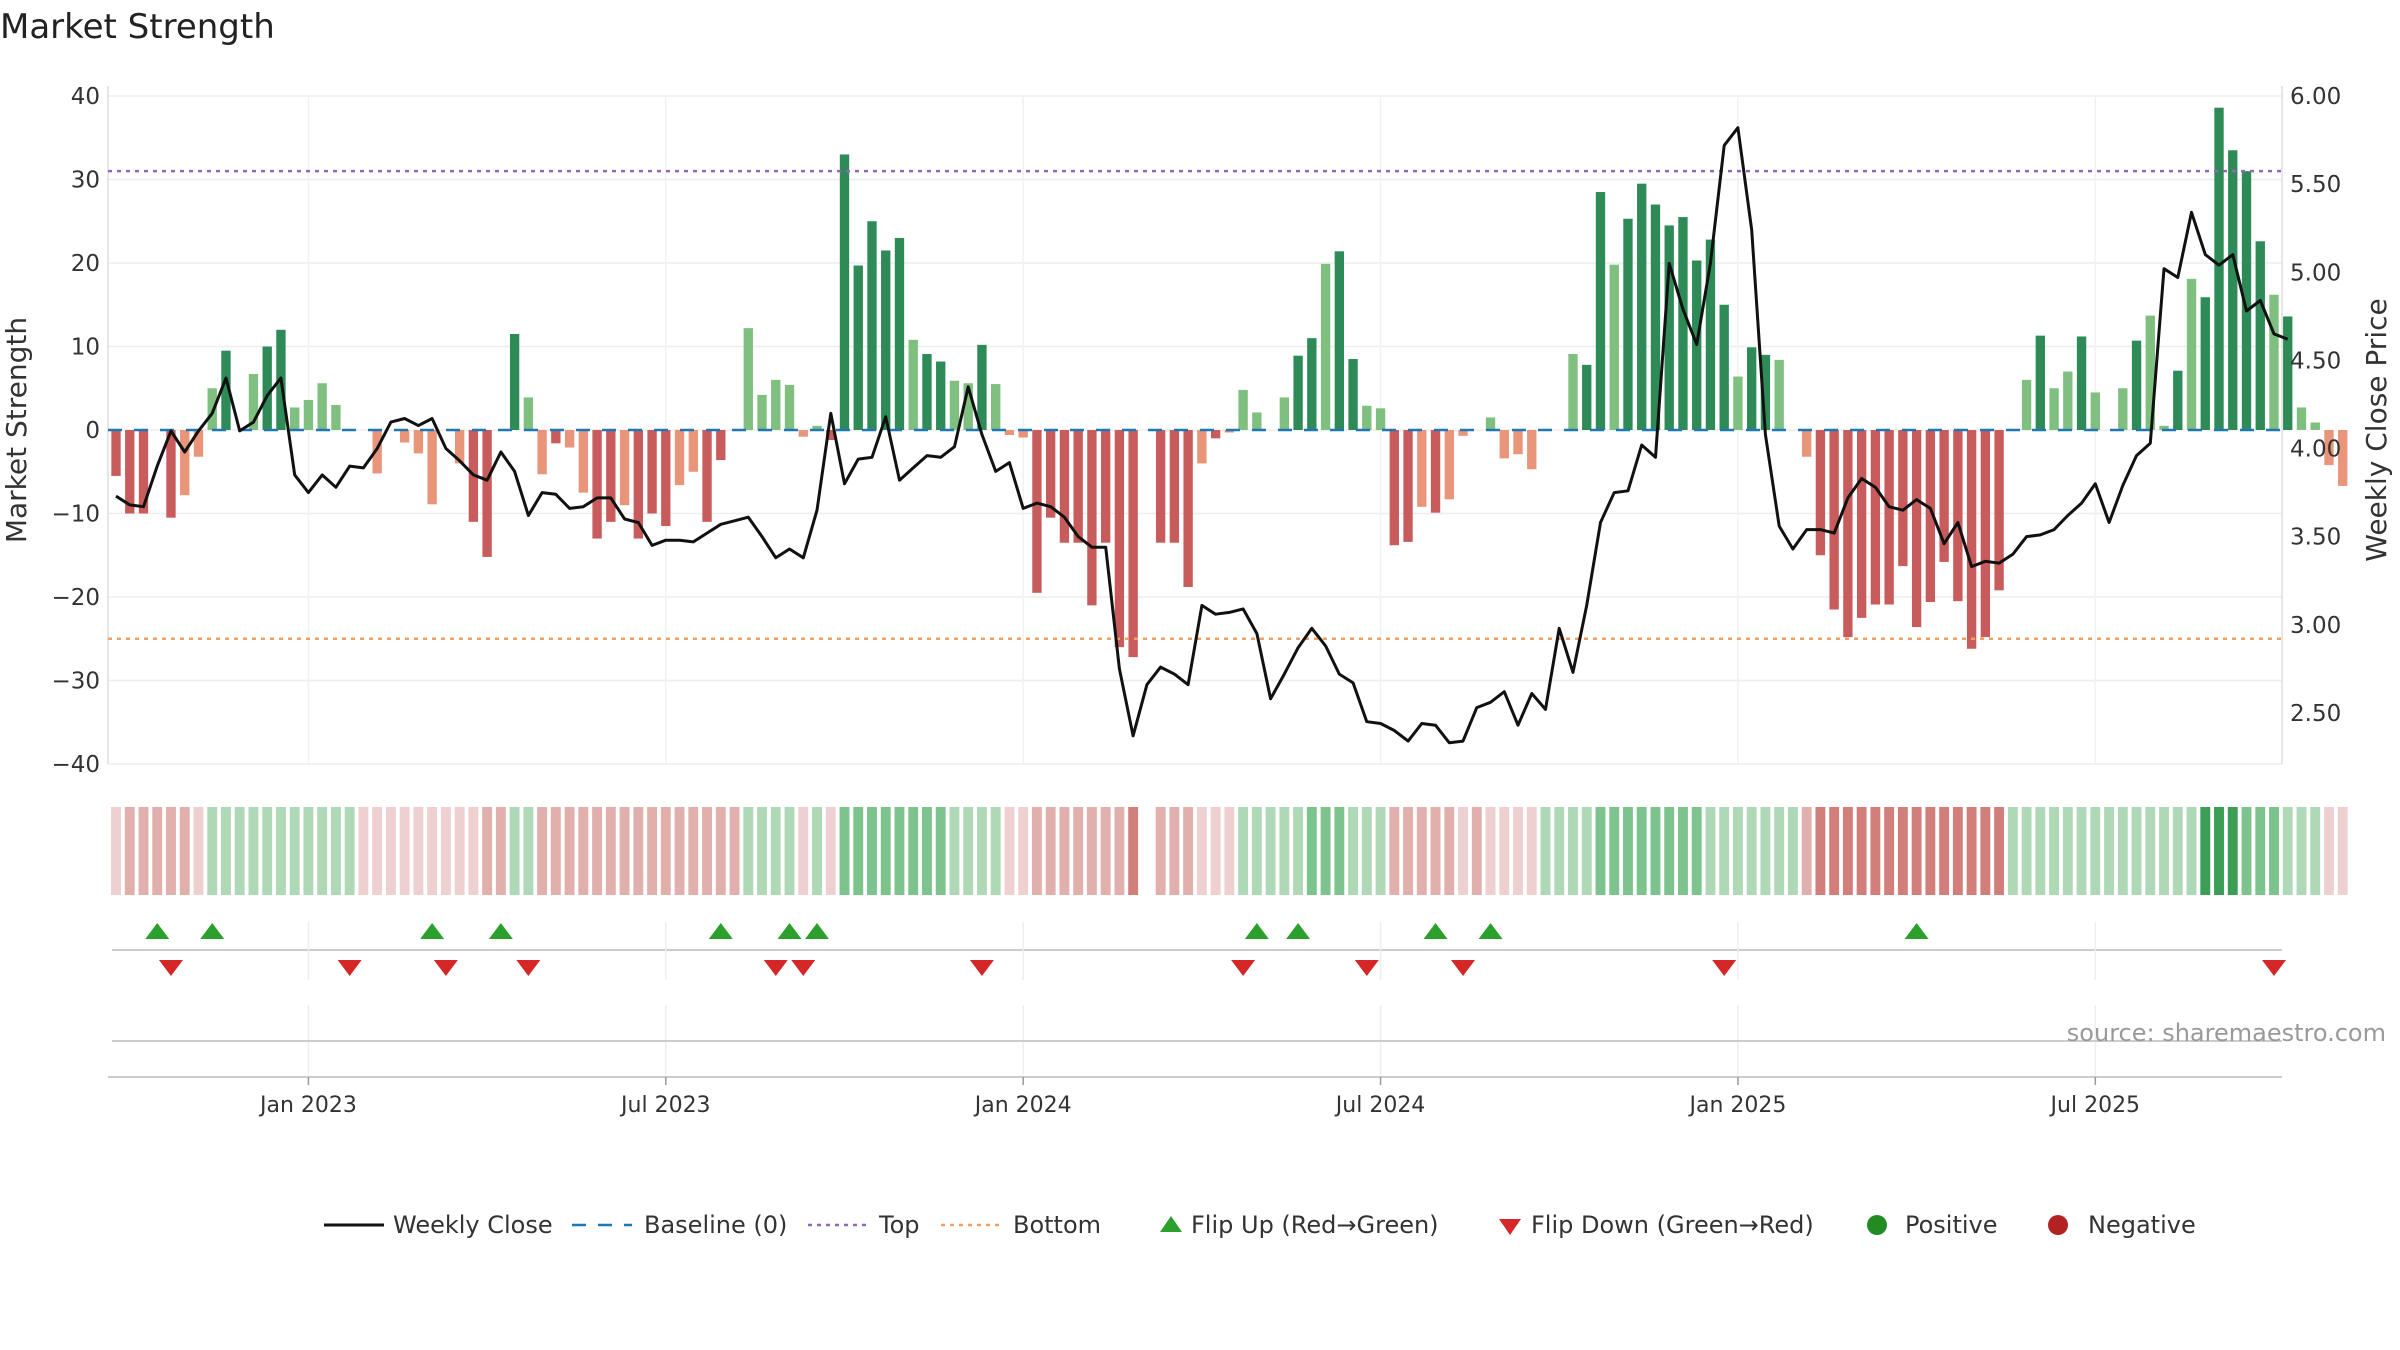 This screenshot has height=1350, width=2400. Describe the element at coordinates (1315, 1225) in the screenshot. I see `legend-label: Flip Up (Red→Green)` at that location.